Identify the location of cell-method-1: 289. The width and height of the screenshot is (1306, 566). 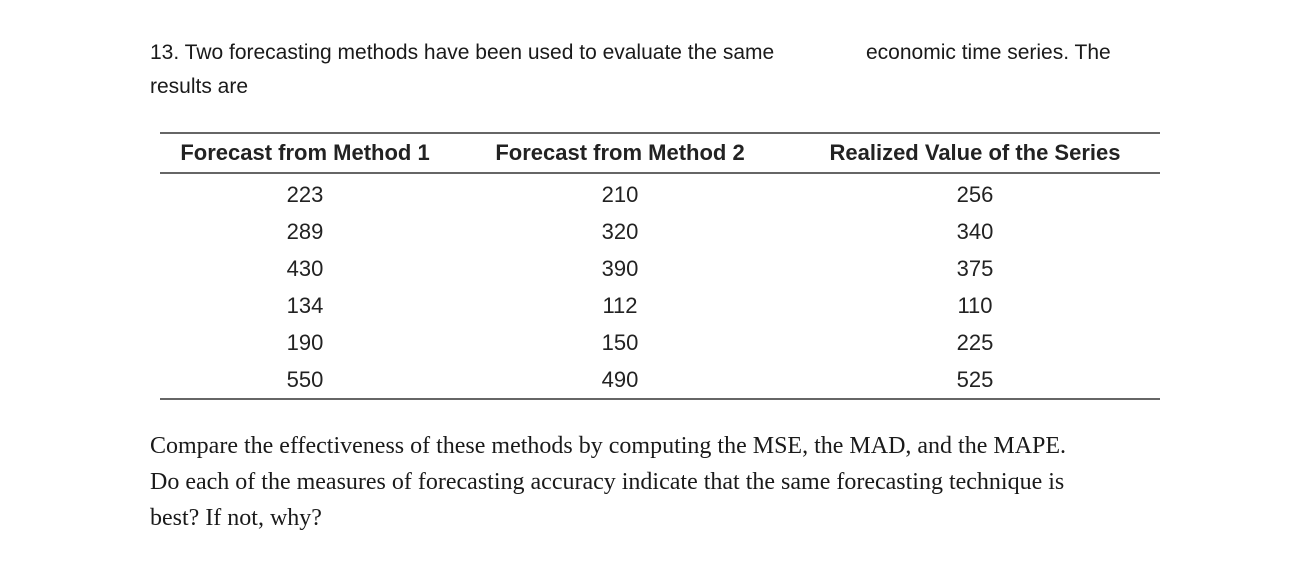
(305, 231).